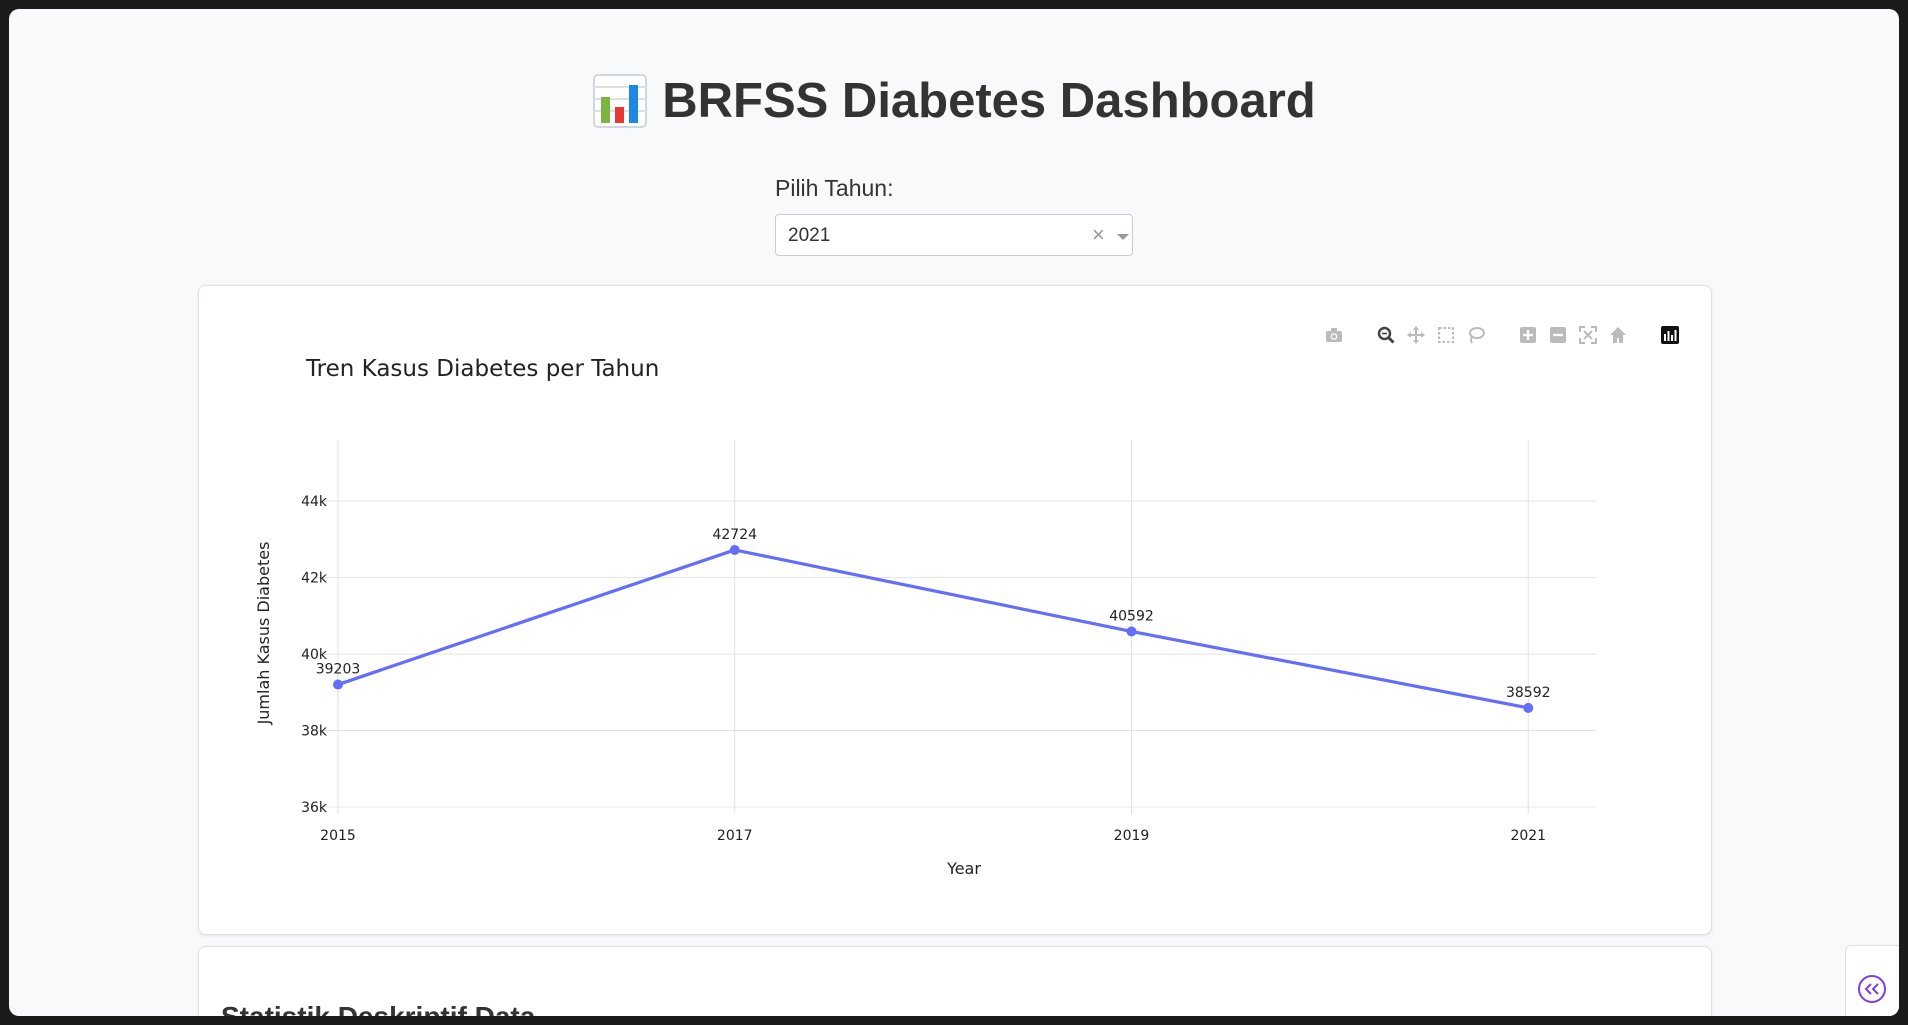 This screenshot has width=1908, height=1025. Describe the element at coordinates (1528, 693) in the screenshot. I see `data-label: 38592` at that location.